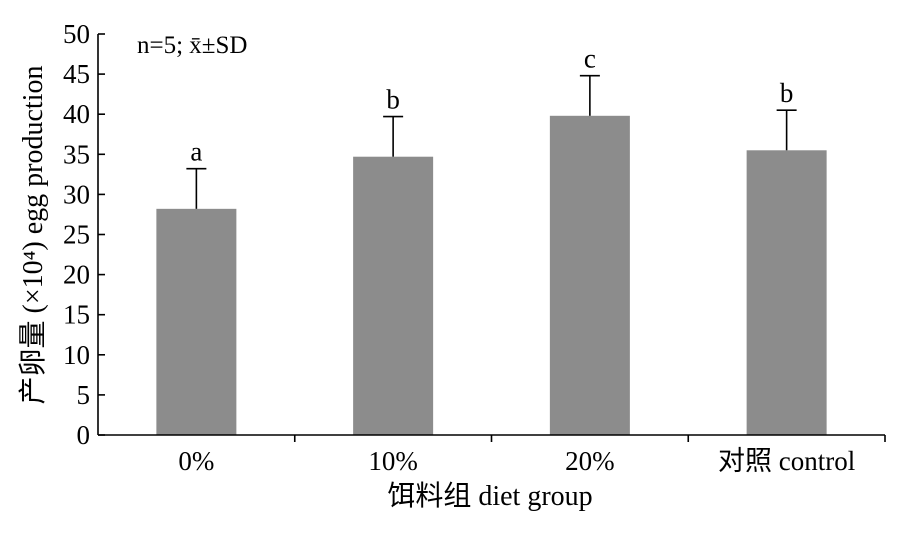 This screenshot has width=912, height=539. Describe the element at coordinates (76, 114) in the screenshot. I see `y-tick-label: 40` at that location.